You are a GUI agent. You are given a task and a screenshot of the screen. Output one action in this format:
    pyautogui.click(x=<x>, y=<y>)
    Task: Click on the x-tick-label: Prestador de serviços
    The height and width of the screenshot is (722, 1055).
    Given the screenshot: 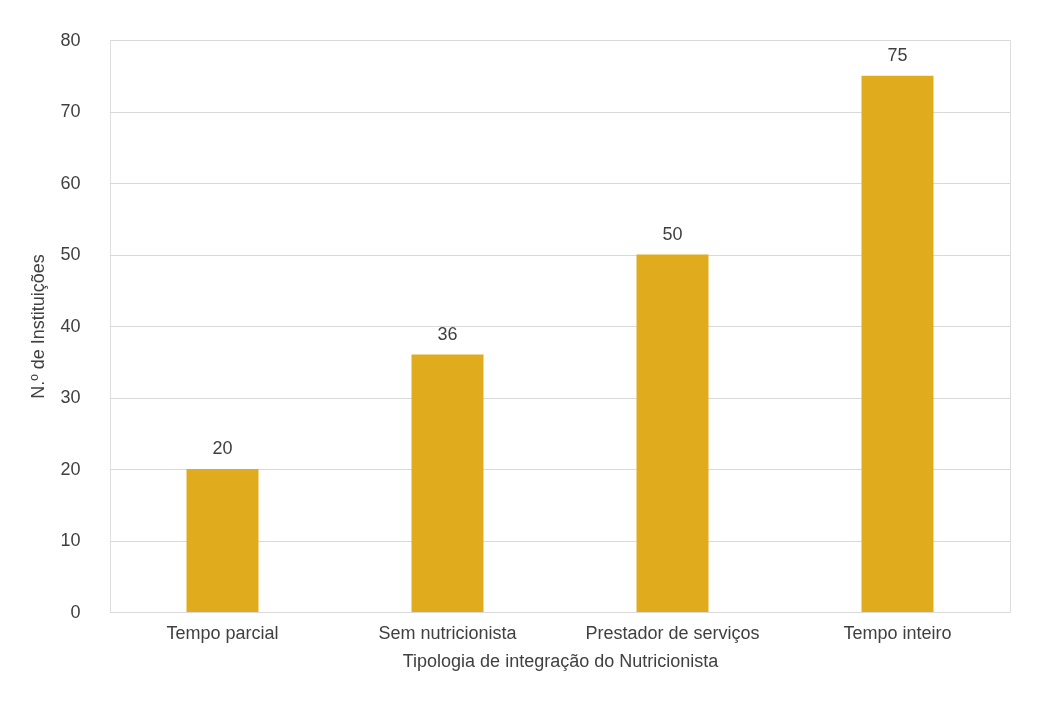 What is the action you would take?
    pyautogui.click(x=672, y=632)
    